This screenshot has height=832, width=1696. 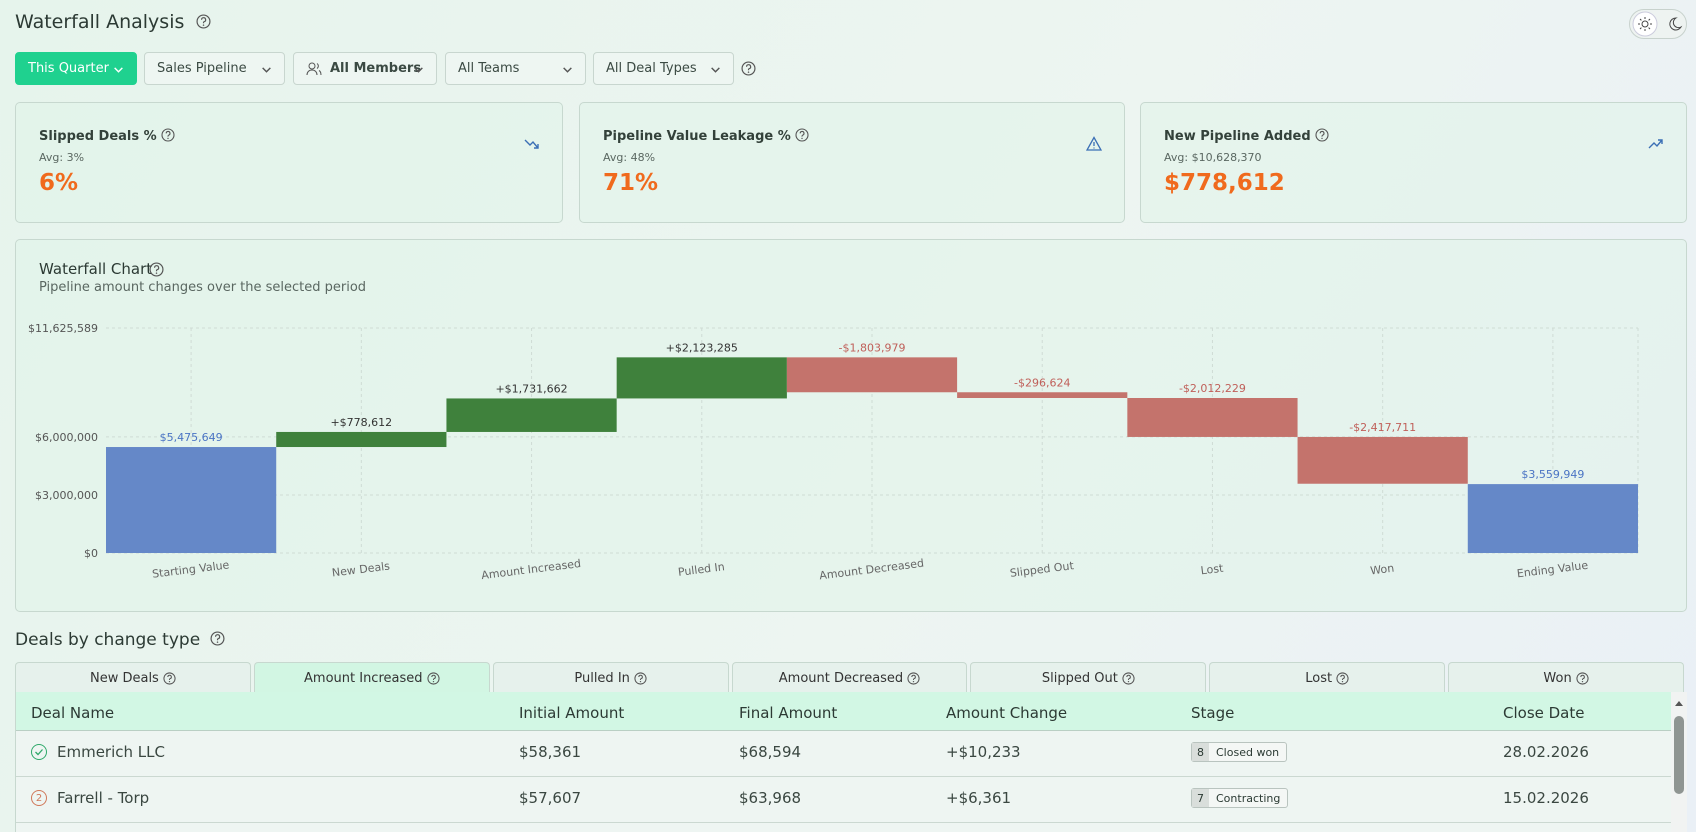 I want to click on scrollbar-parts, so click(x=1679, y=747).